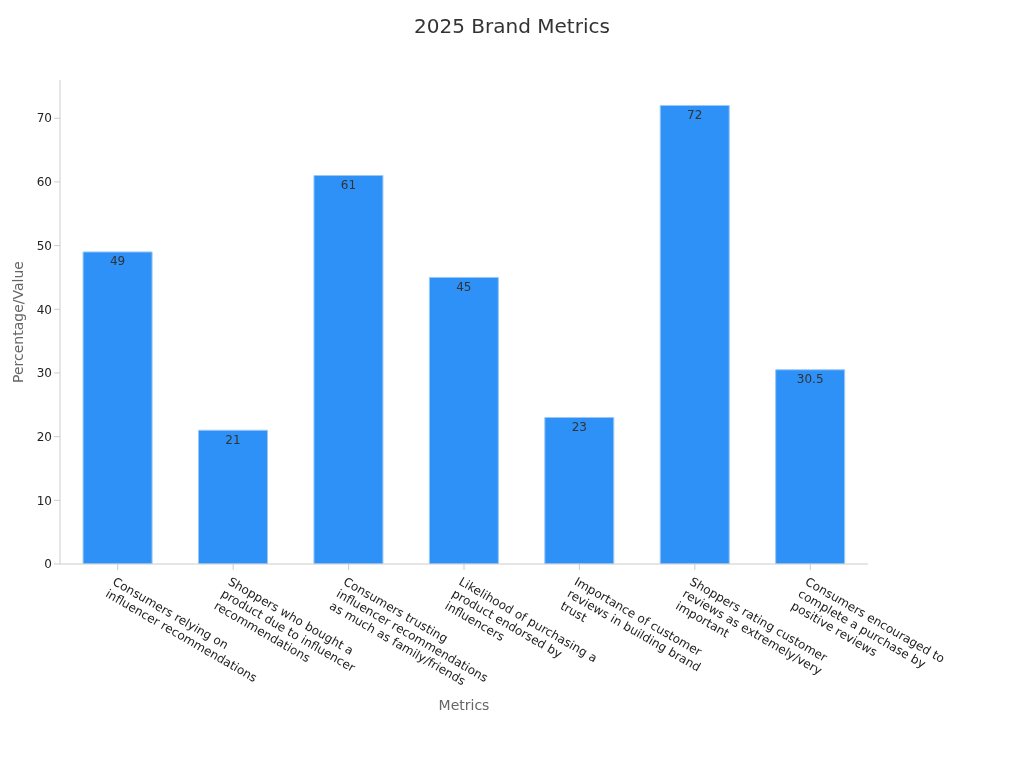 The width and height of the screenshot is (1024, 768). What do you see at coordinates (117, 261) in the screenshot?
I see `data-label: 49` at bounding box center [117, 261].